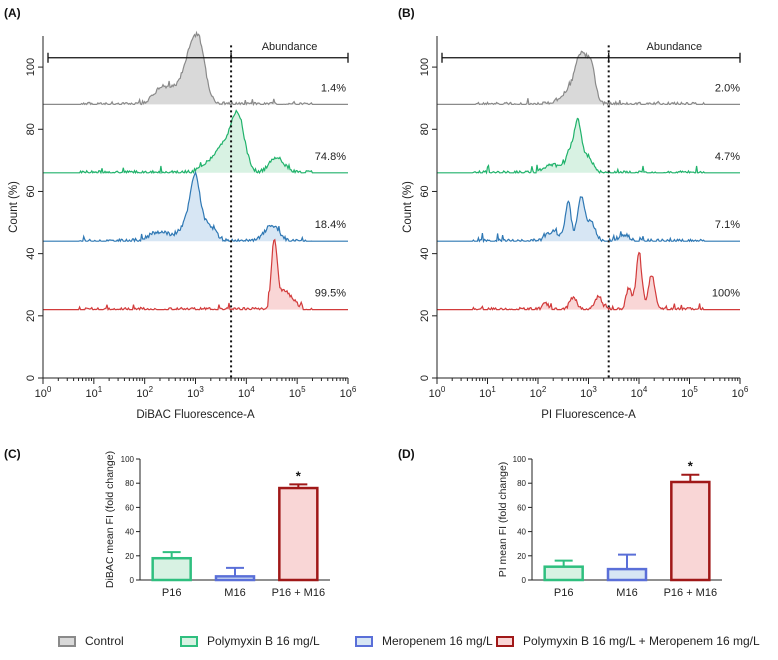  What do you see at coordinates (538, 392) in the screenshot?
I see `x-tick-label: 10²` at bounding box center [538, 392].